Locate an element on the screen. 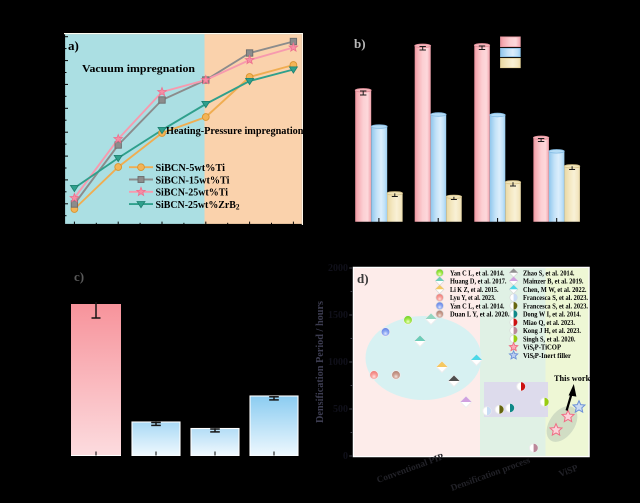 Image resolution: width=640 pixels, height=503 pixels. svg-text: 2000 is located at coordinates (338, 268).